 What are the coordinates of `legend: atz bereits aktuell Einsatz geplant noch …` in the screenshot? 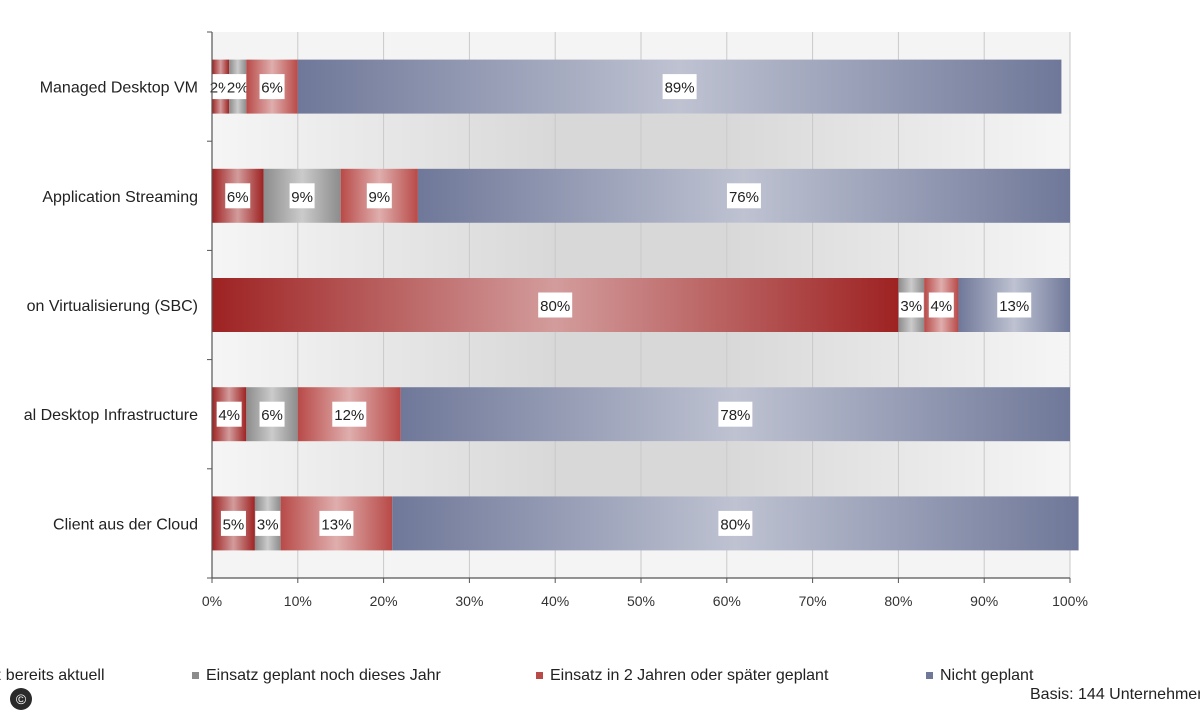 It's located at (517, 675).